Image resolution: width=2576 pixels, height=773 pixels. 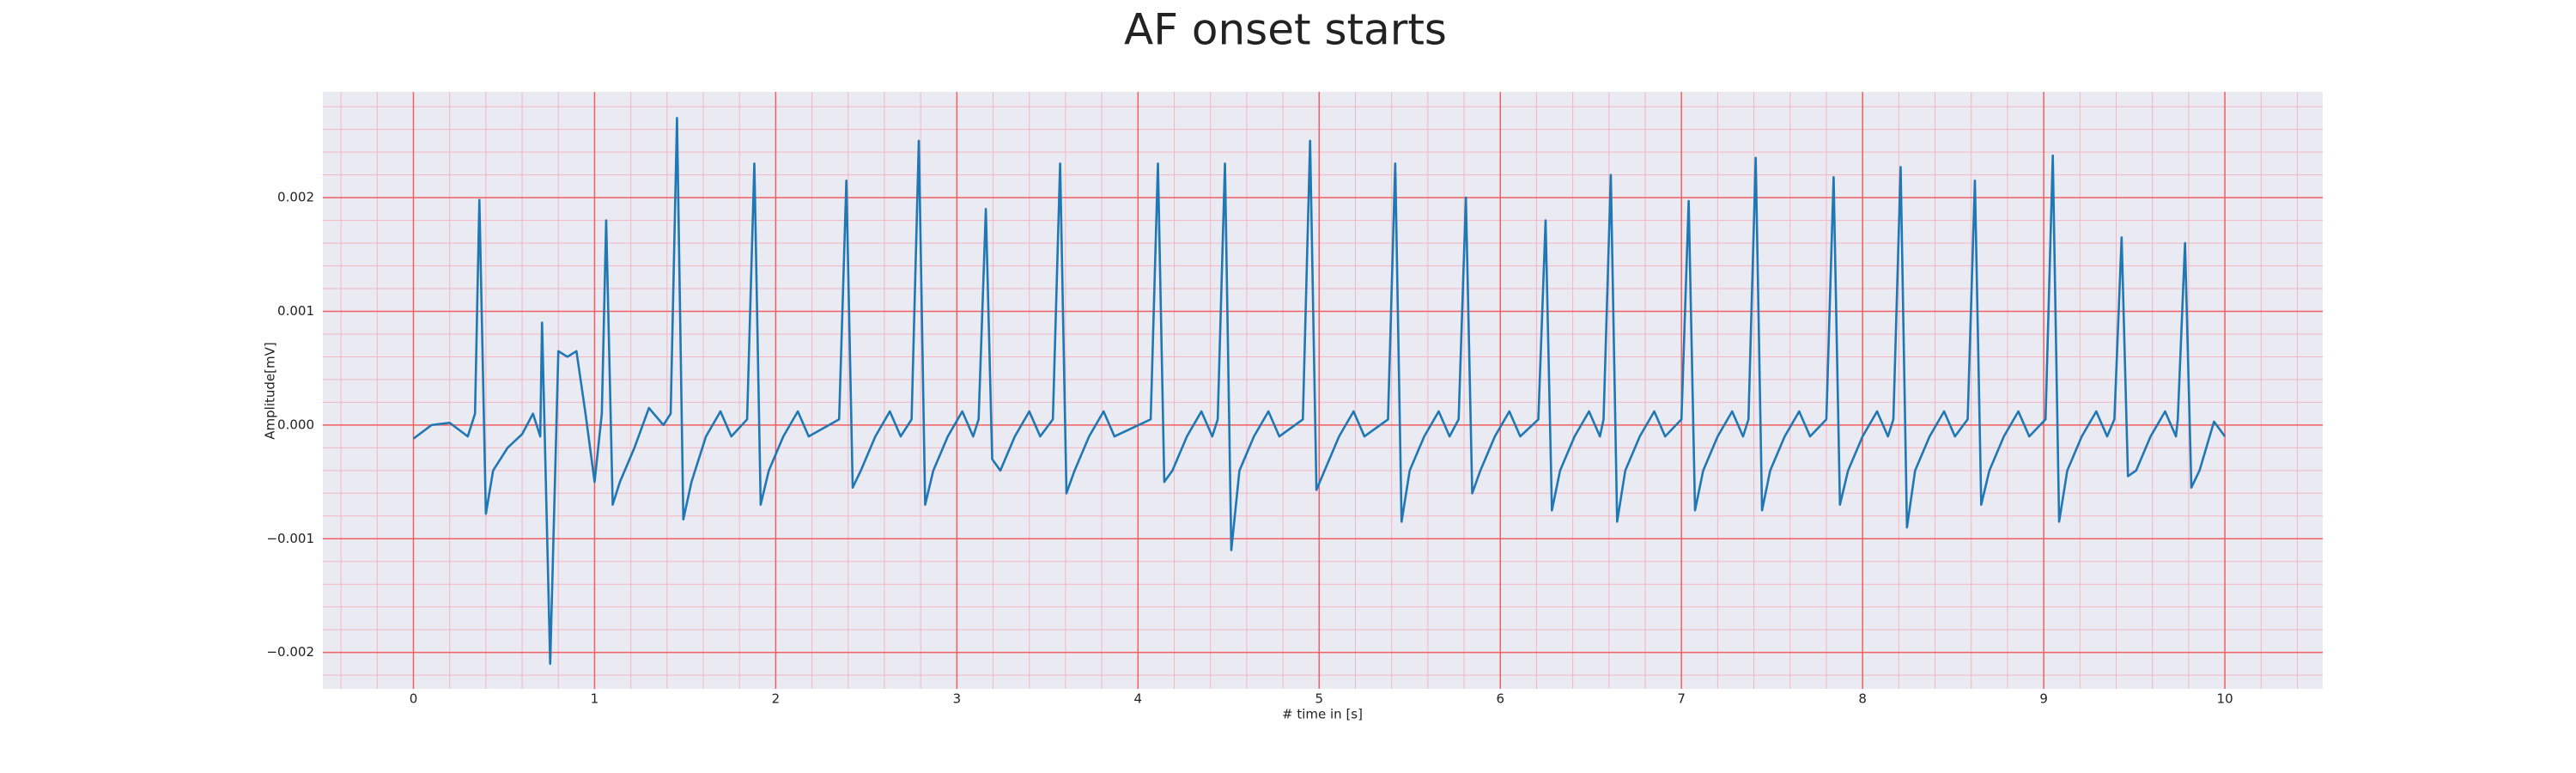 I want to click on y-axis-label: Amplitude[mV], so click(x=270, y=390).